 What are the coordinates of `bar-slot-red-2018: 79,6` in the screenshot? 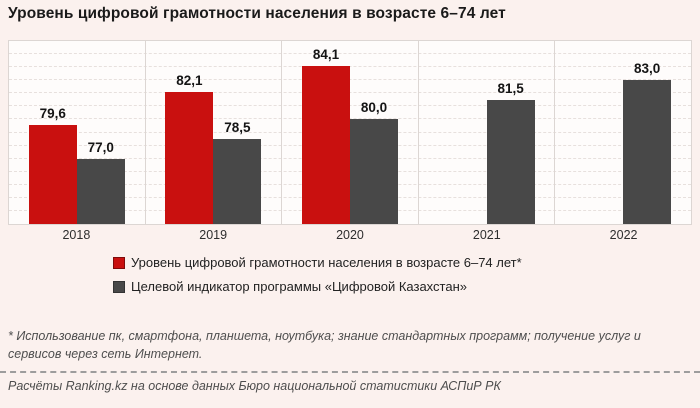 It's located at (52, 132).